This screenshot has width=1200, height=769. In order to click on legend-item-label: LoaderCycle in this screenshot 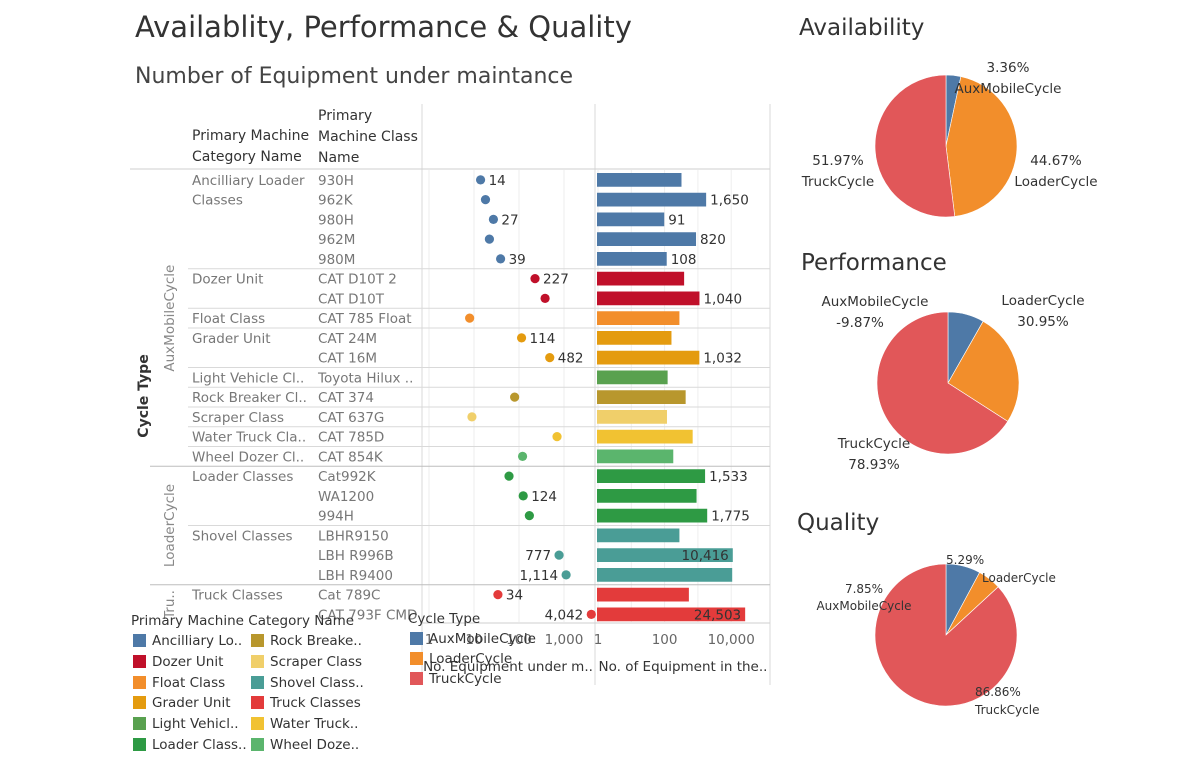, I will do `click(471, 659)`.